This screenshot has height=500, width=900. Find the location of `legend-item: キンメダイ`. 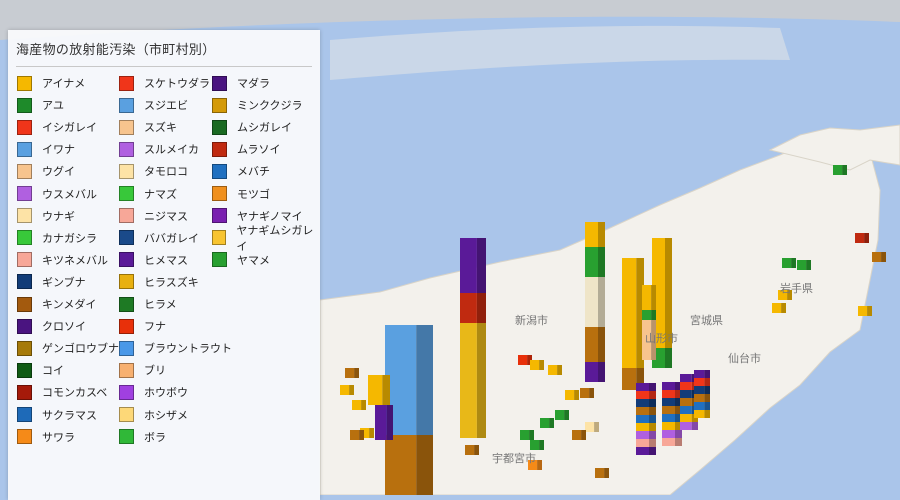

legend-item: キンメダイ is located at coordinates (56, 304).